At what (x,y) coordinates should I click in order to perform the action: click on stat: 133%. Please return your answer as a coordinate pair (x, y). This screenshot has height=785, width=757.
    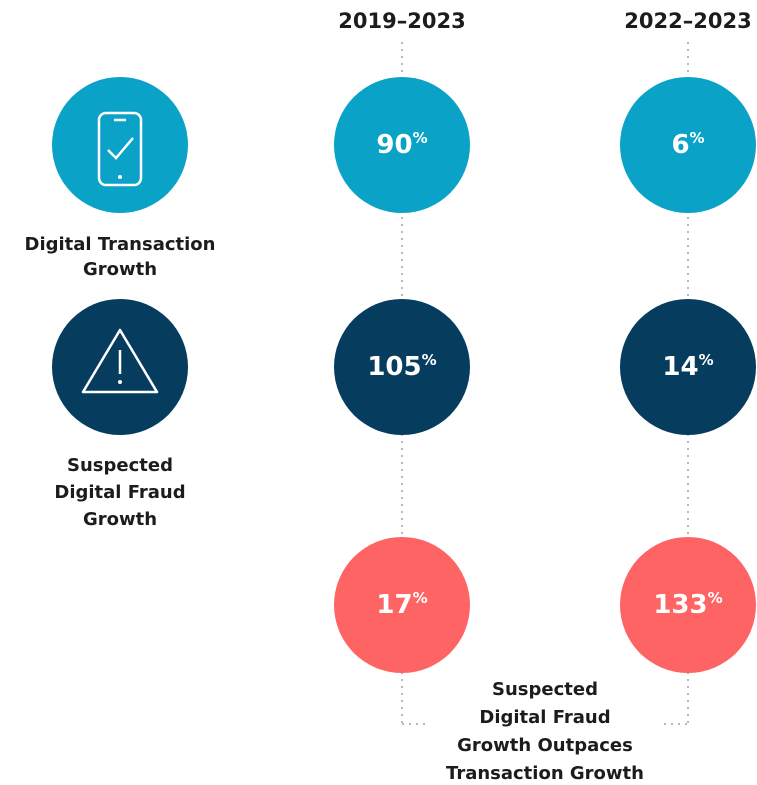
    Looking at the image, I should click on (688, 605).